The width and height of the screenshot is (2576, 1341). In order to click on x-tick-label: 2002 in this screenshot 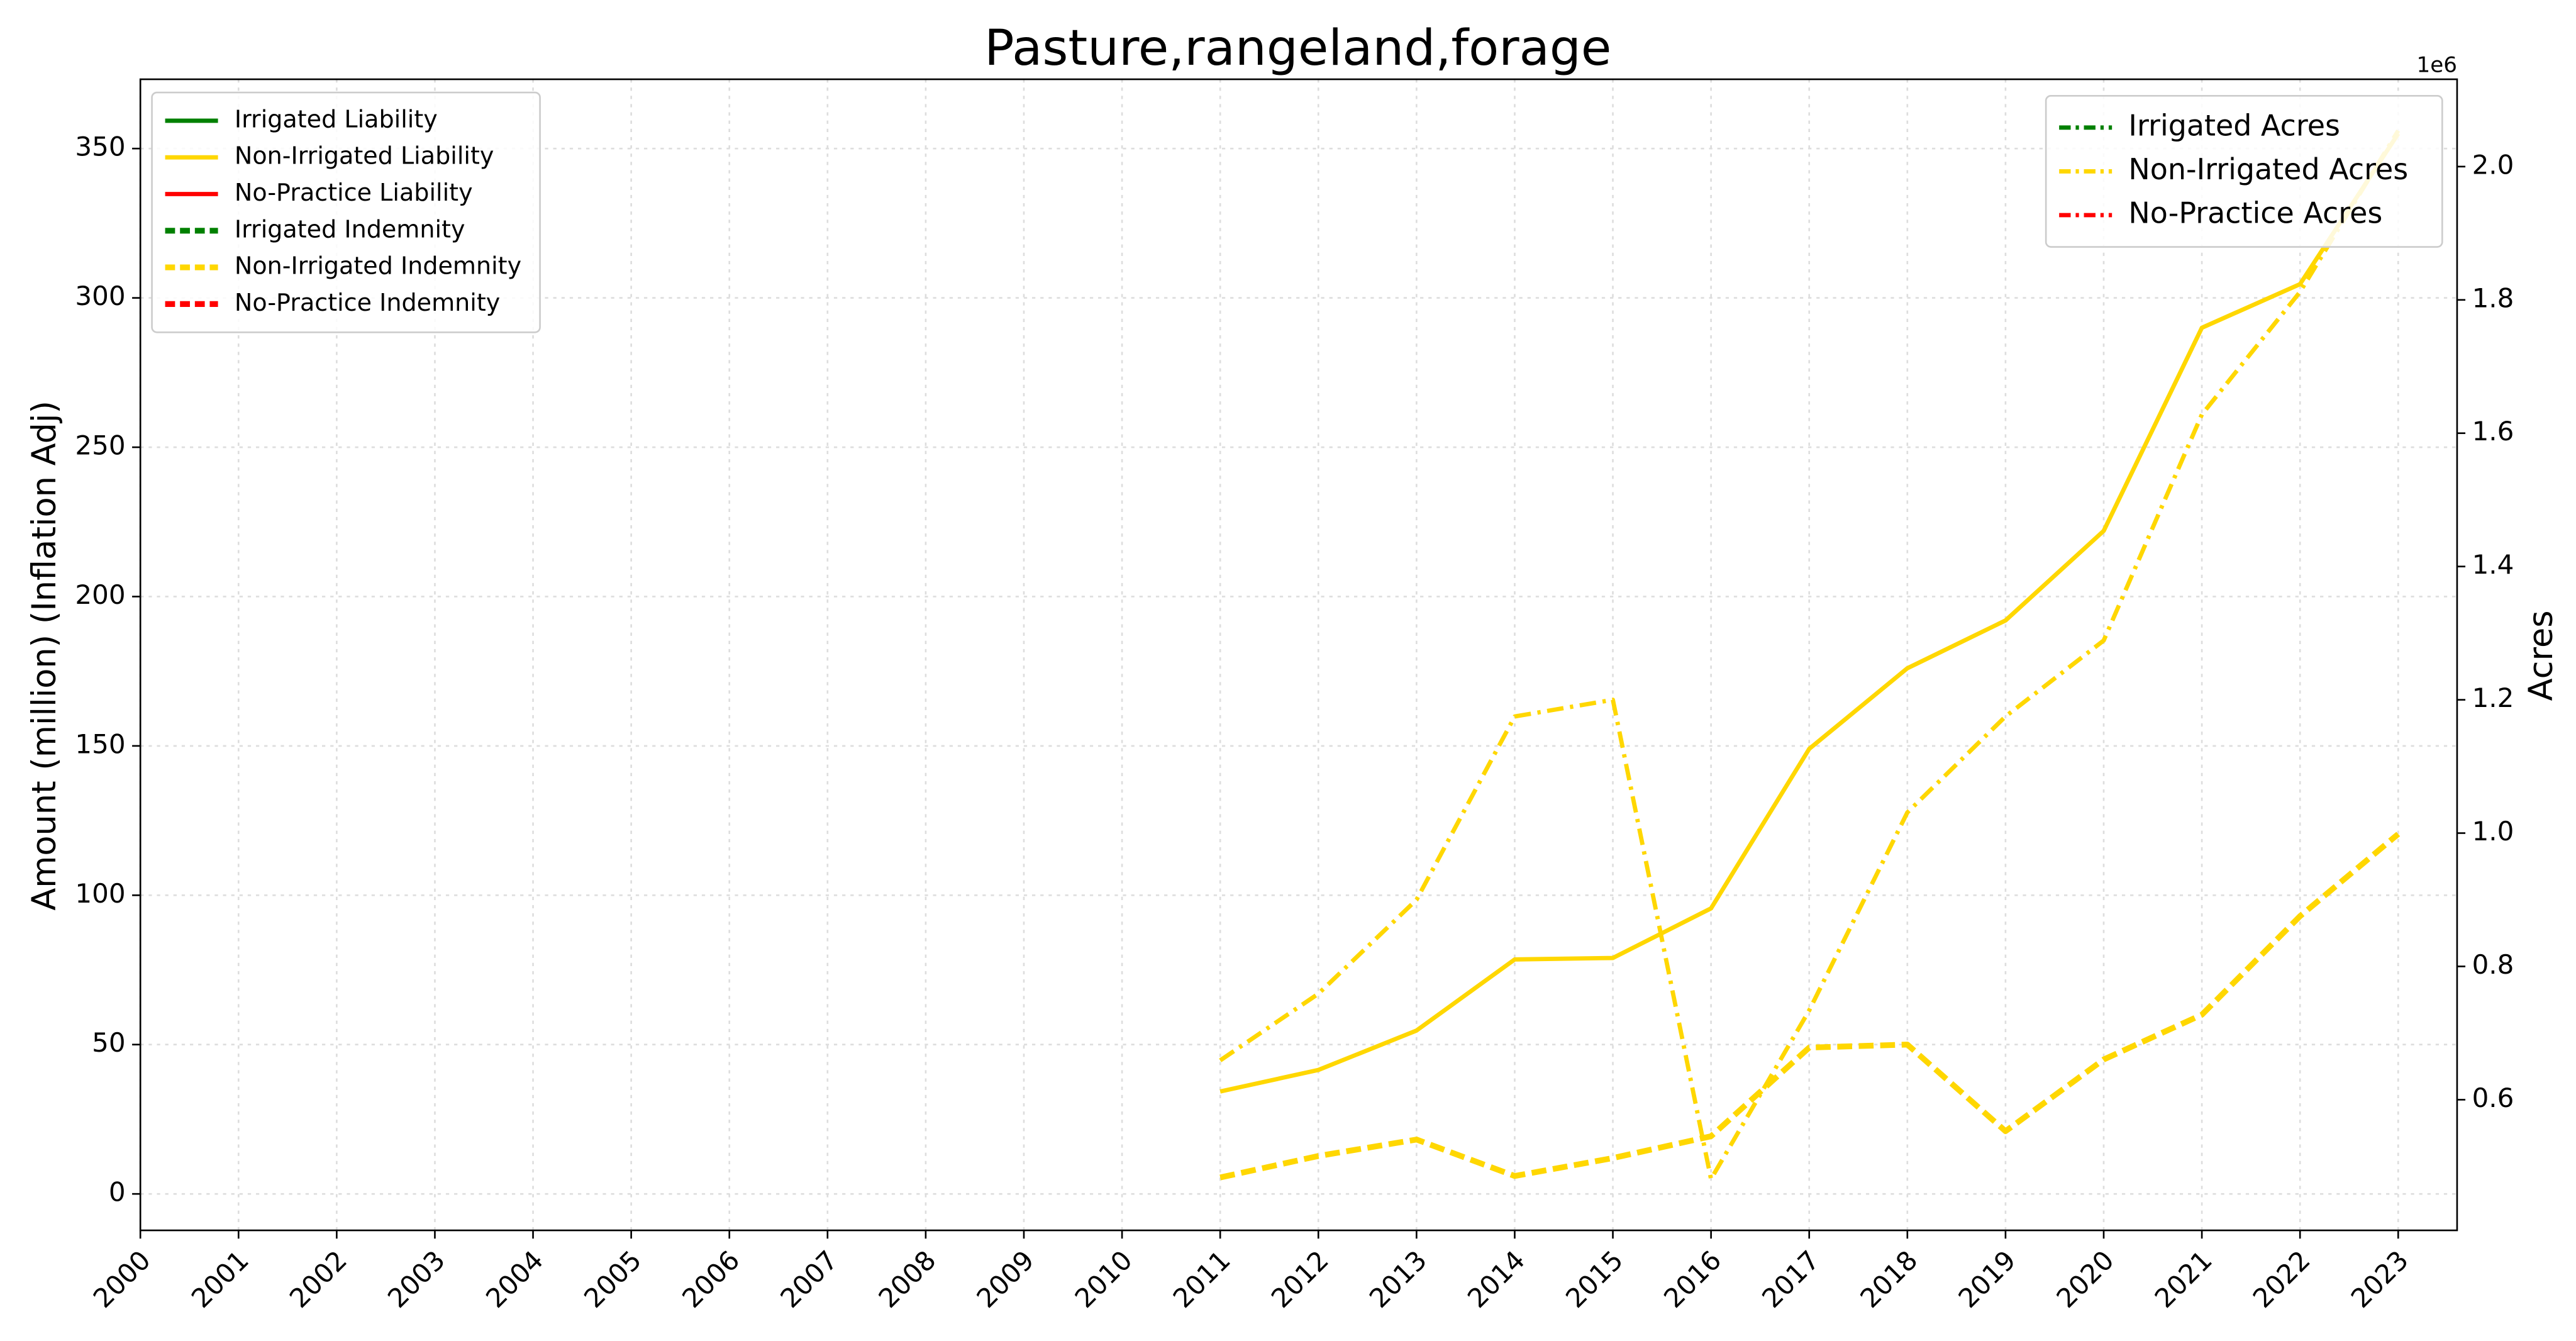, I will do `click(318, 1279)`.